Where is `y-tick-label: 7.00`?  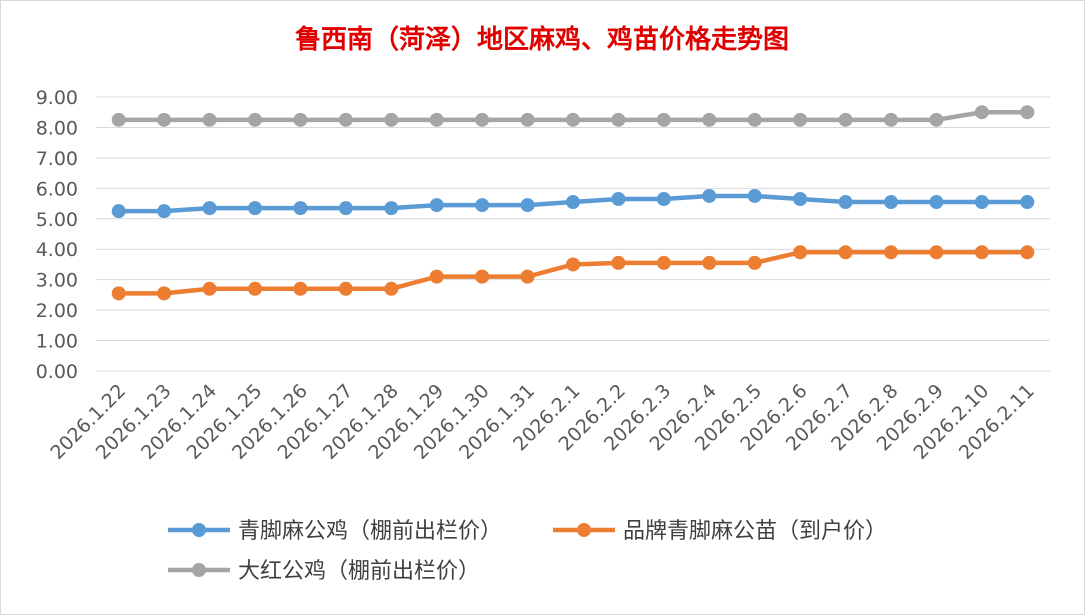
y-tick-label: 7.00 is located at coordinates (57, 159).